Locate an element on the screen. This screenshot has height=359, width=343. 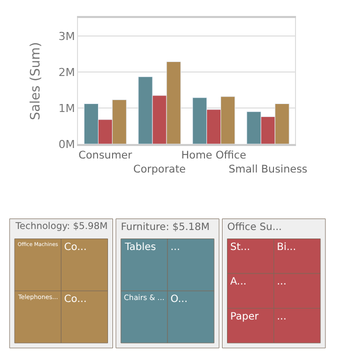
y-axis-title: Sales (Sum) is located at coordinates (36, 81).